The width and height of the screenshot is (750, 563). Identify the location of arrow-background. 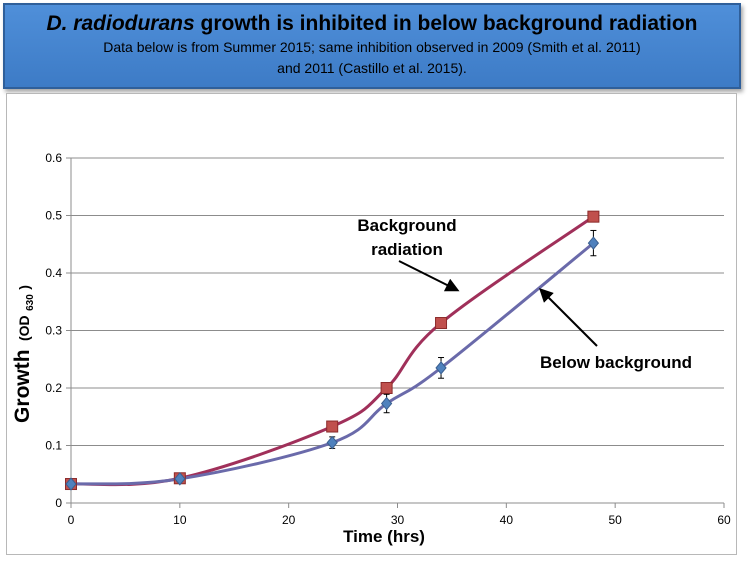
(429, 276).